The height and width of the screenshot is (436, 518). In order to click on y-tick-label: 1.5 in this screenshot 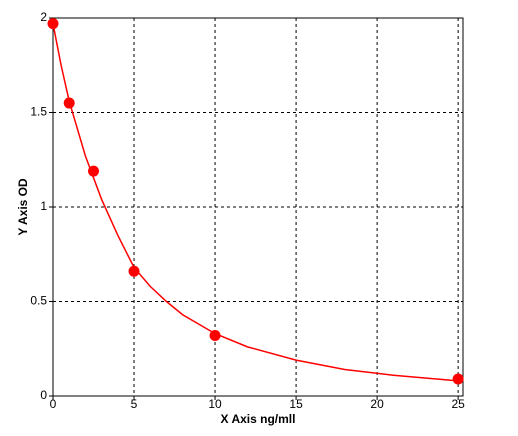, I will do `click(38, 112)`.